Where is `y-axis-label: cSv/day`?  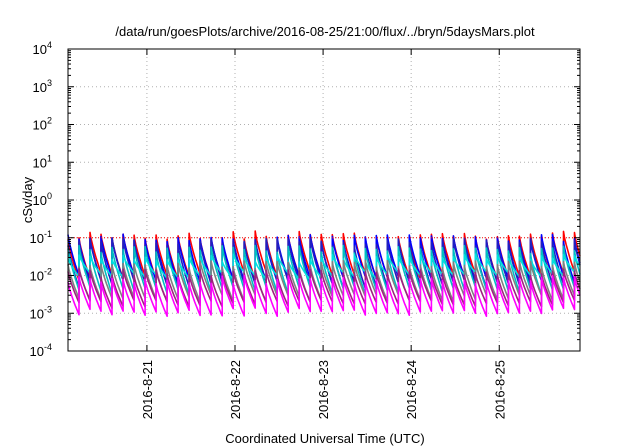 y-axis-label: cSv/day is located at coordinates (27, 199).